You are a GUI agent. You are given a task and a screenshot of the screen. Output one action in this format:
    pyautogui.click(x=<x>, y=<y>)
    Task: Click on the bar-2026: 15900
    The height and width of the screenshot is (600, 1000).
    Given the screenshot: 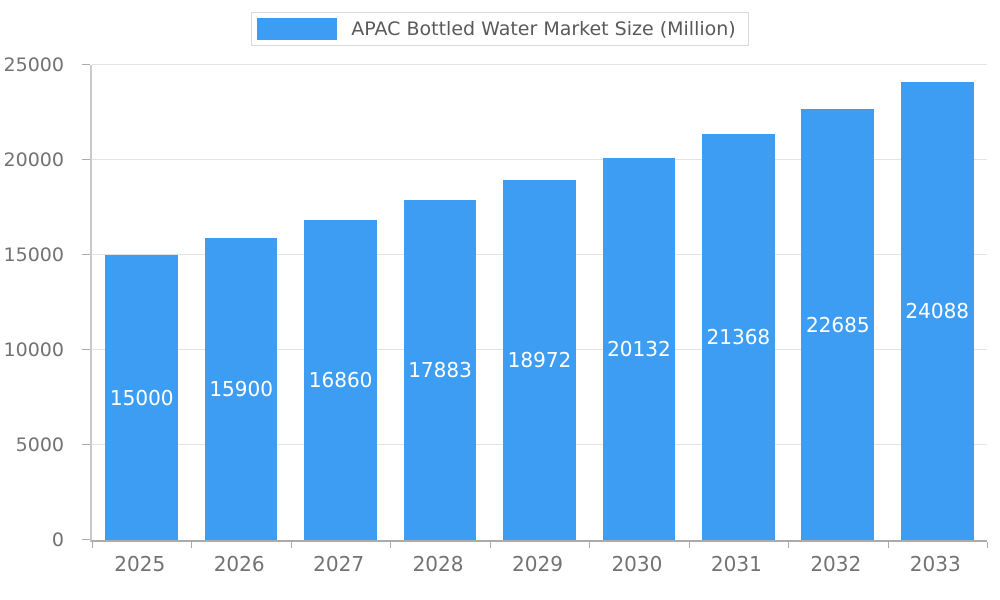 What is the action you would take?
    pyautogui.click(x=241, y=388)
    